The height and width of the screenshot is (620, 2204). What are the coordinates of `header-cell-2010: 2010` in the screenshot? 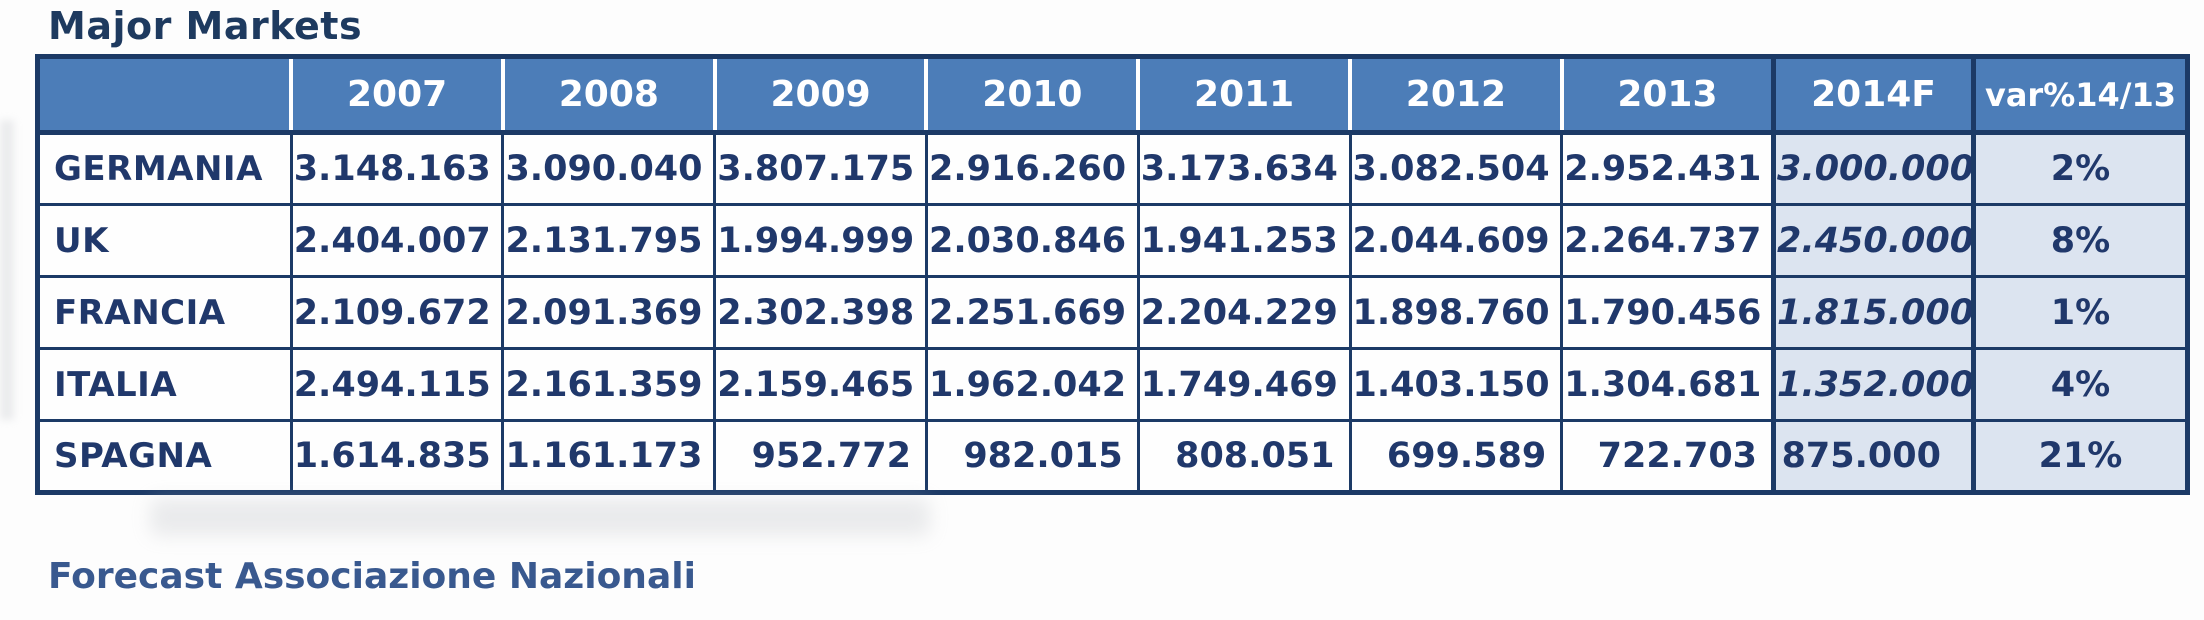 It's located at (1032, 95).